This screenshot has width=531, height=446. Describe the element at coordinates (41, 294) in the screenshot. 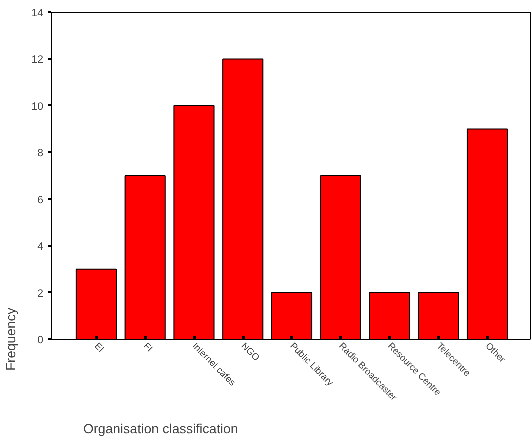

I see `y-tick-label: 2` at that location.